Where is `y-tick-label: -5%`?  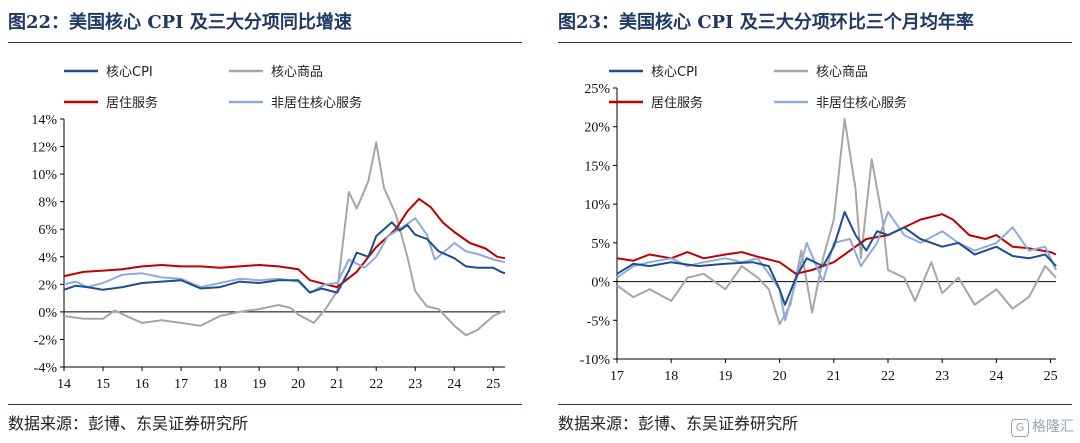 y-tick-label: -5% is located at coordinates (599, 321).